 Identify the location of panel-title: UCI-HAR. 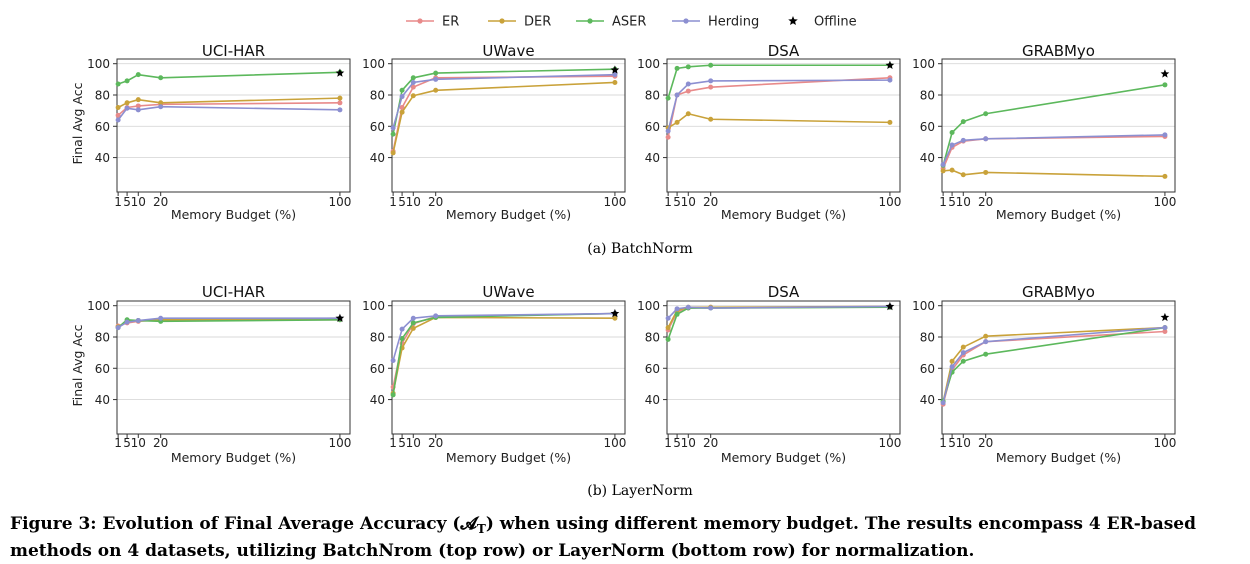
(233, 292).